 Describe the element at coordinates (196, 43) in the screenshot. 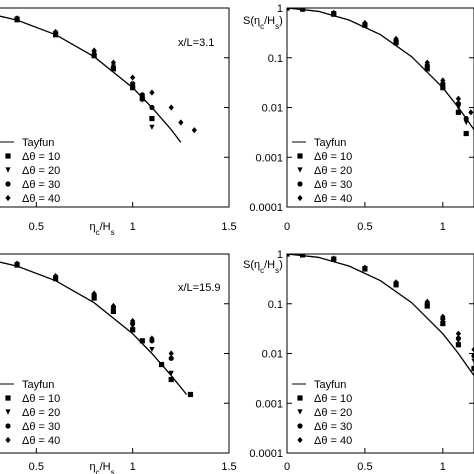

I see `panel-annotation: x/L=3.1` at that location.